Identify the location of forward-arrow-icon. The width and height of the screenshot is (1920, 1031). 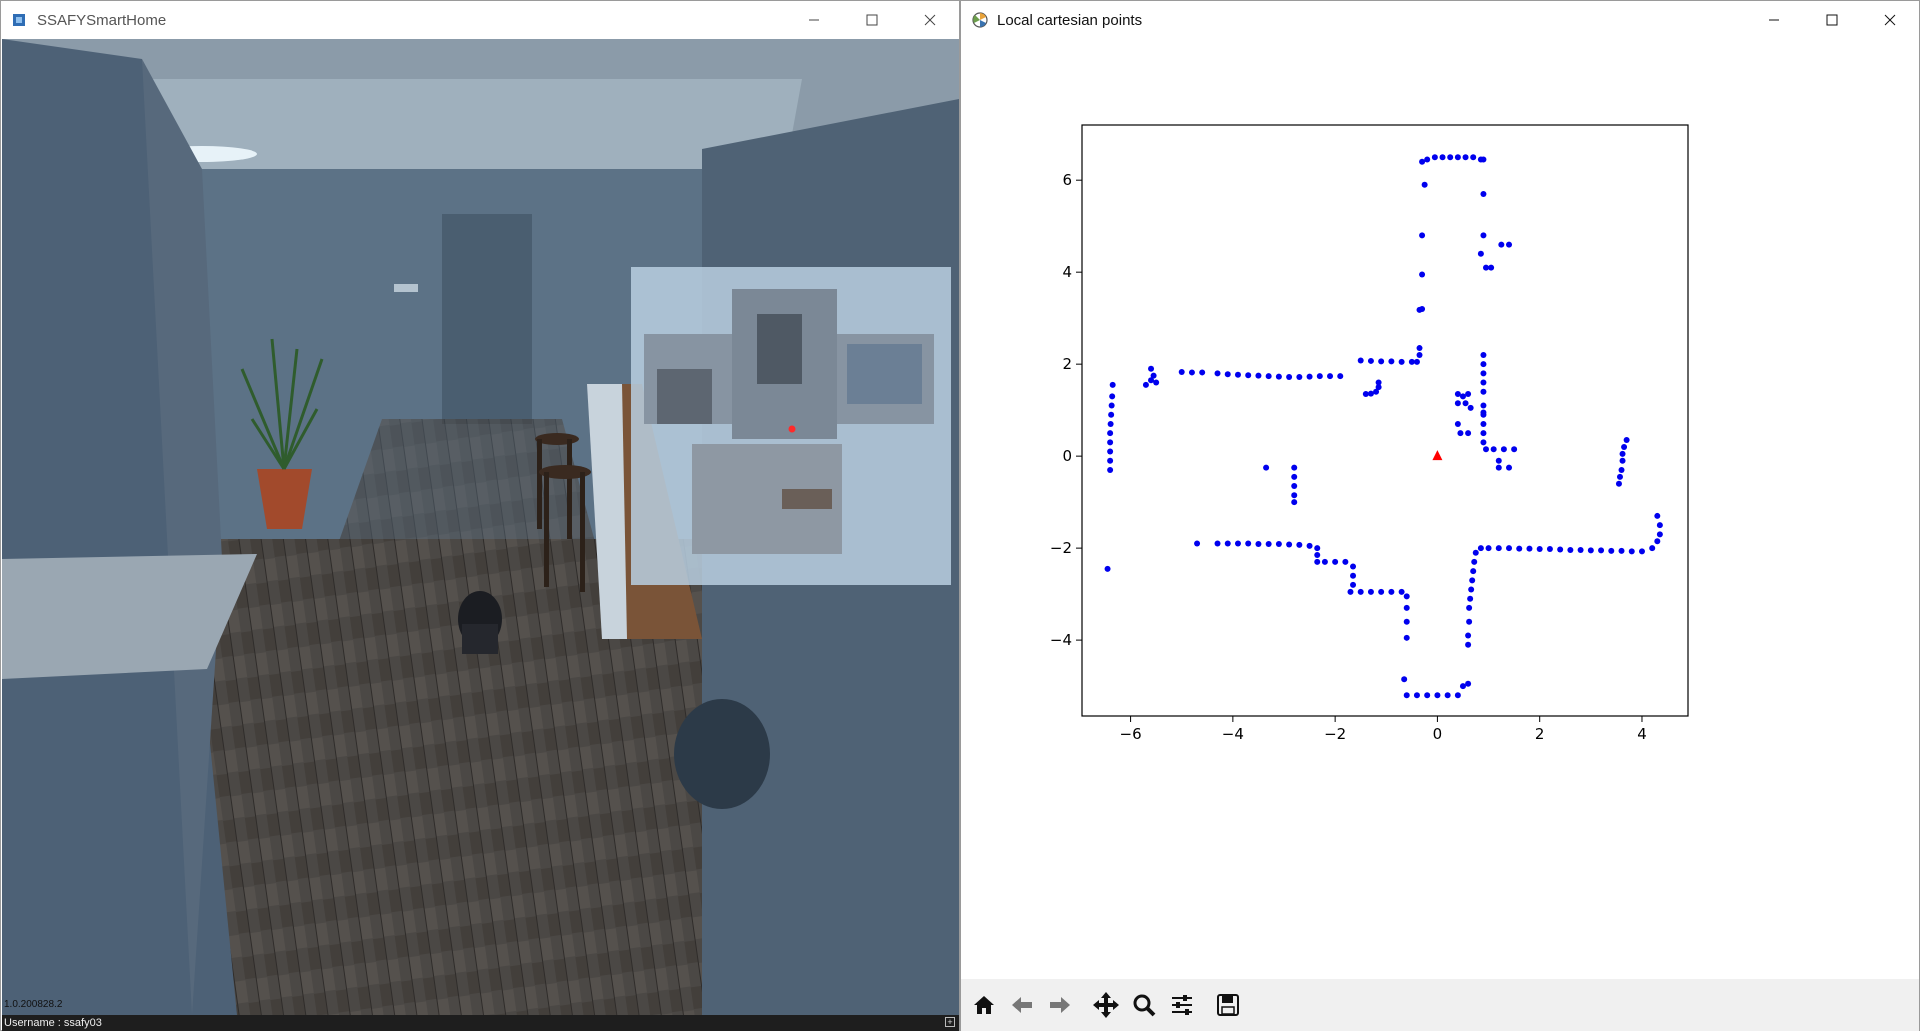
(1060, 1005).